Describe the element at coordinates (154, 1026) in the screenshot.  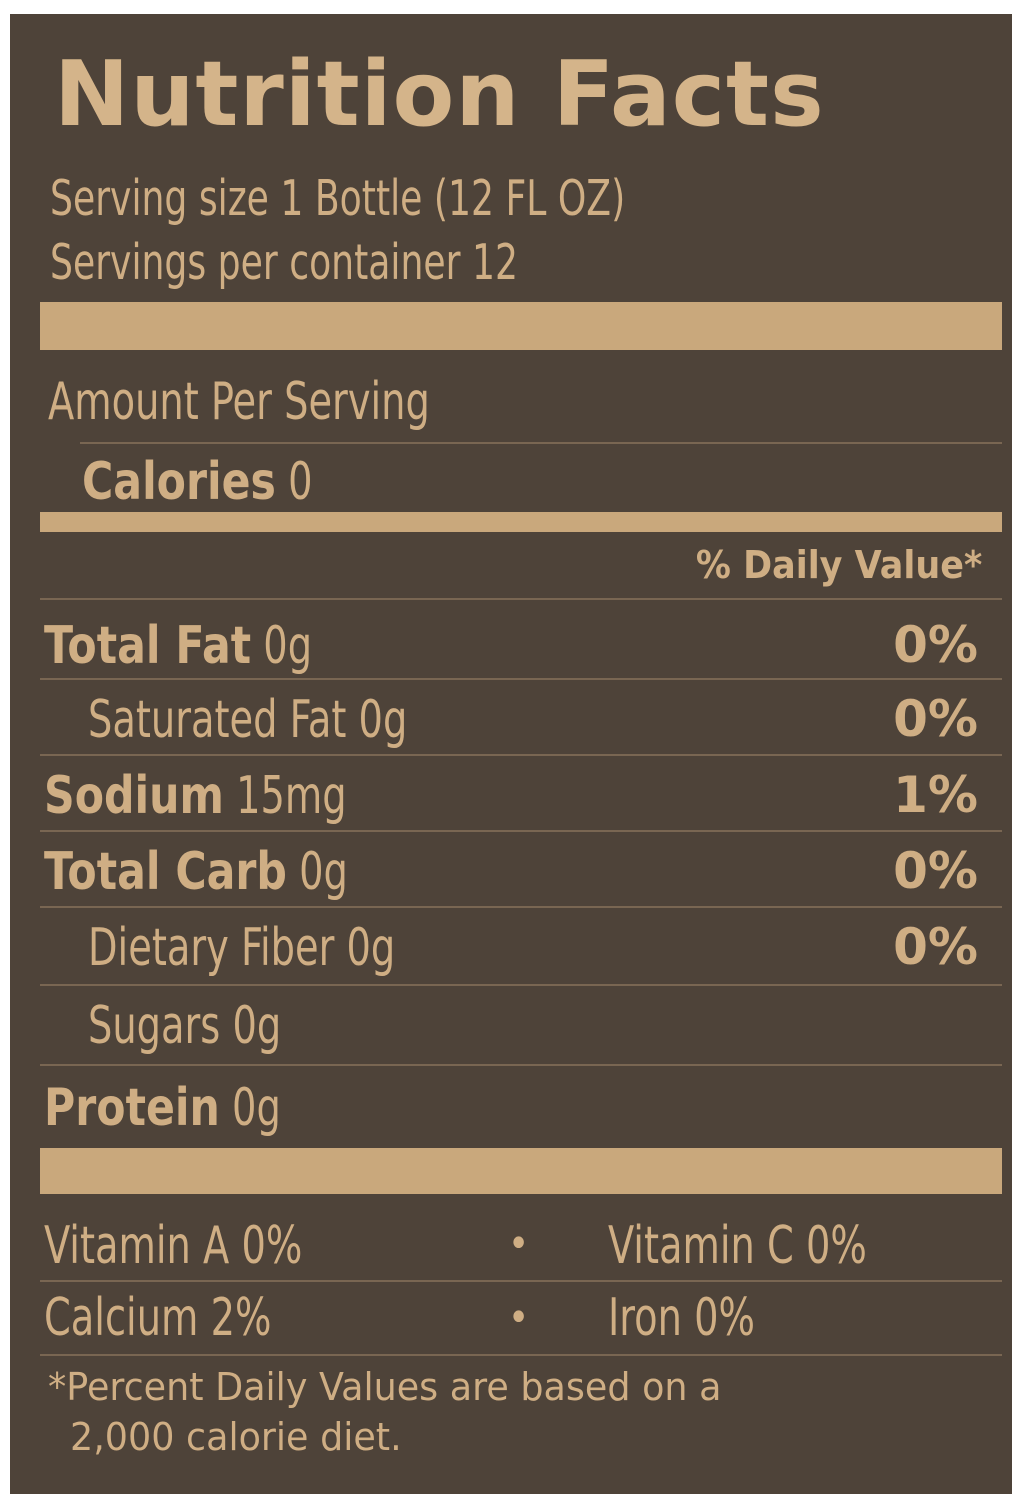
I see `nutrient-name: Sugars` at that location.